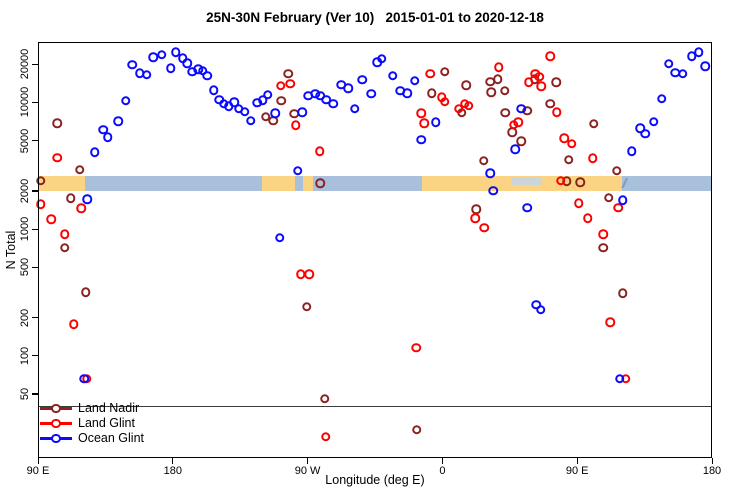 The width and height of the screenshot is (750, 500). Describe the element at coordinates (25, 64) in the screenshot. I see `y-tick-label: 20000` at that location.